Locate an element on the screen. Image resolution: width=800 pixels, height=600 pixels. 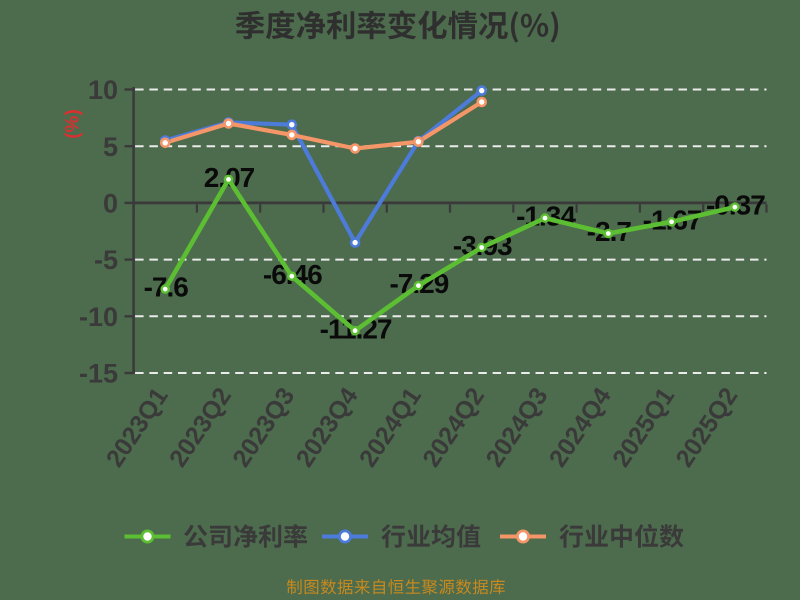
svg-text: 10 is located at coordinates (103, 90).